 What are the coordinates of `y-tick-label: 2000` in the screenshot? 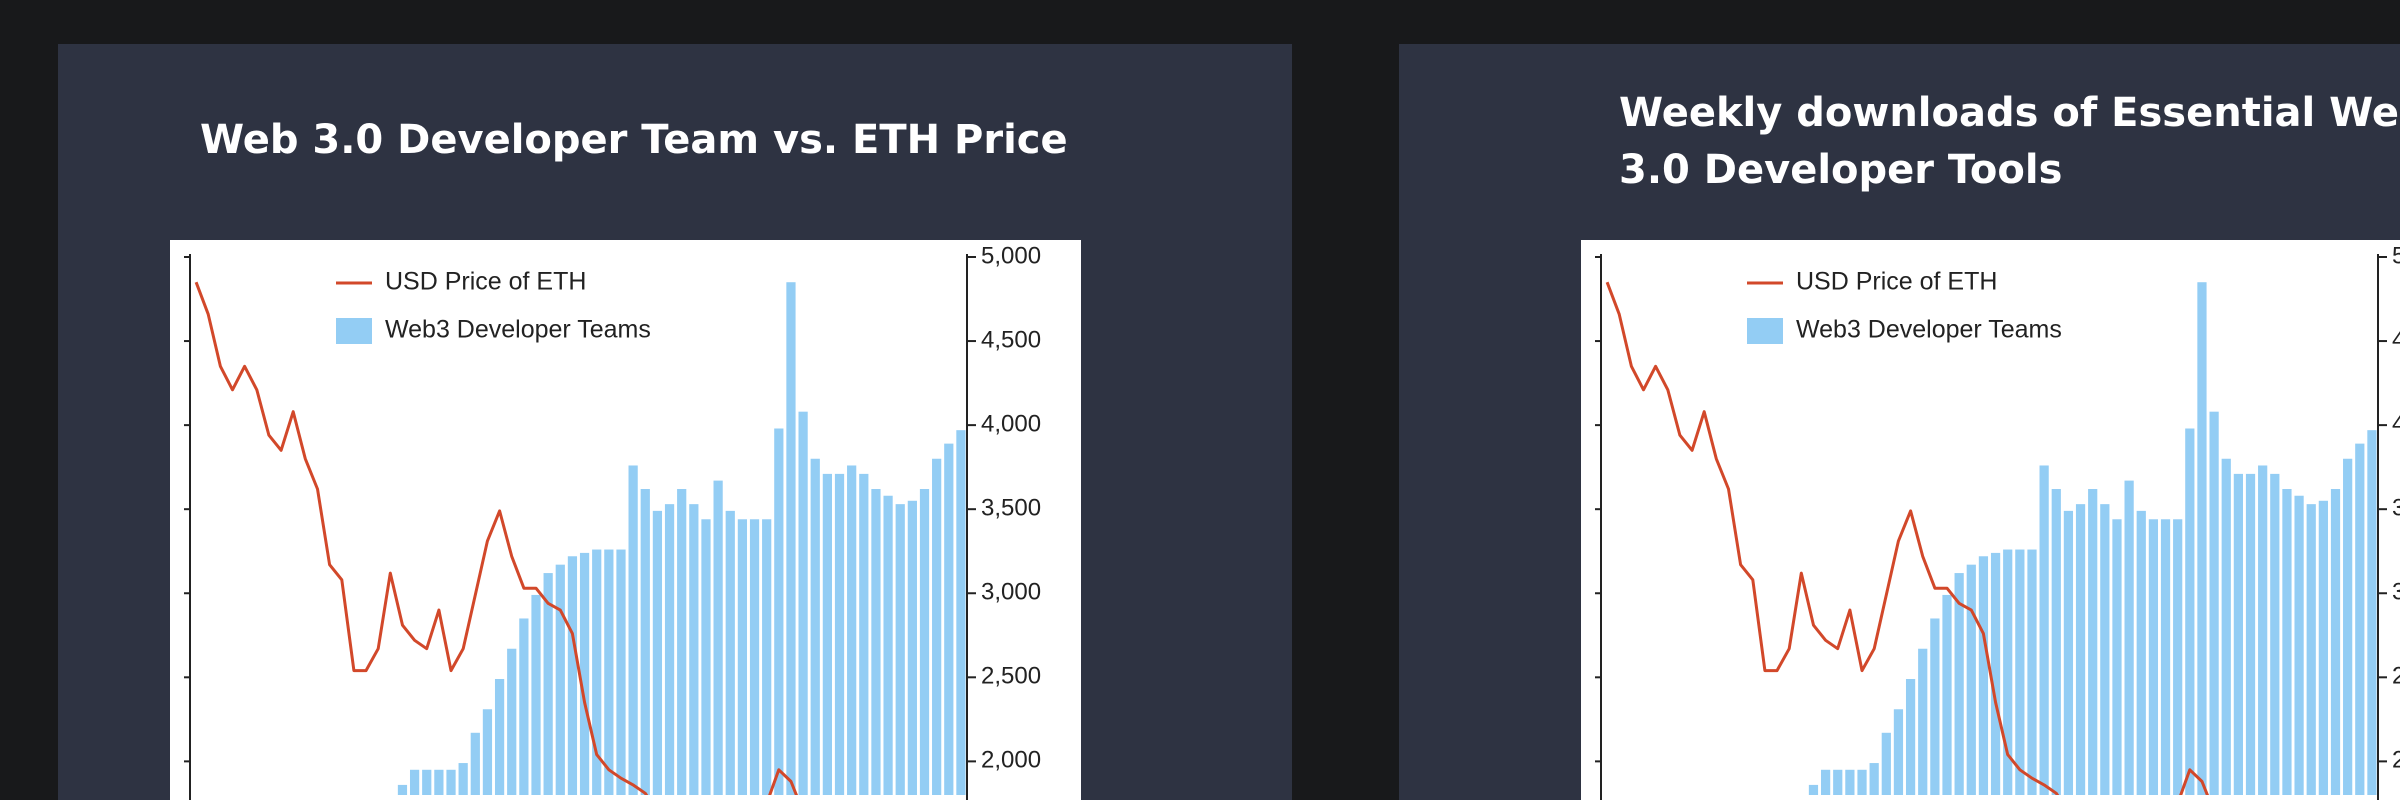 It's located at (2396, 760).